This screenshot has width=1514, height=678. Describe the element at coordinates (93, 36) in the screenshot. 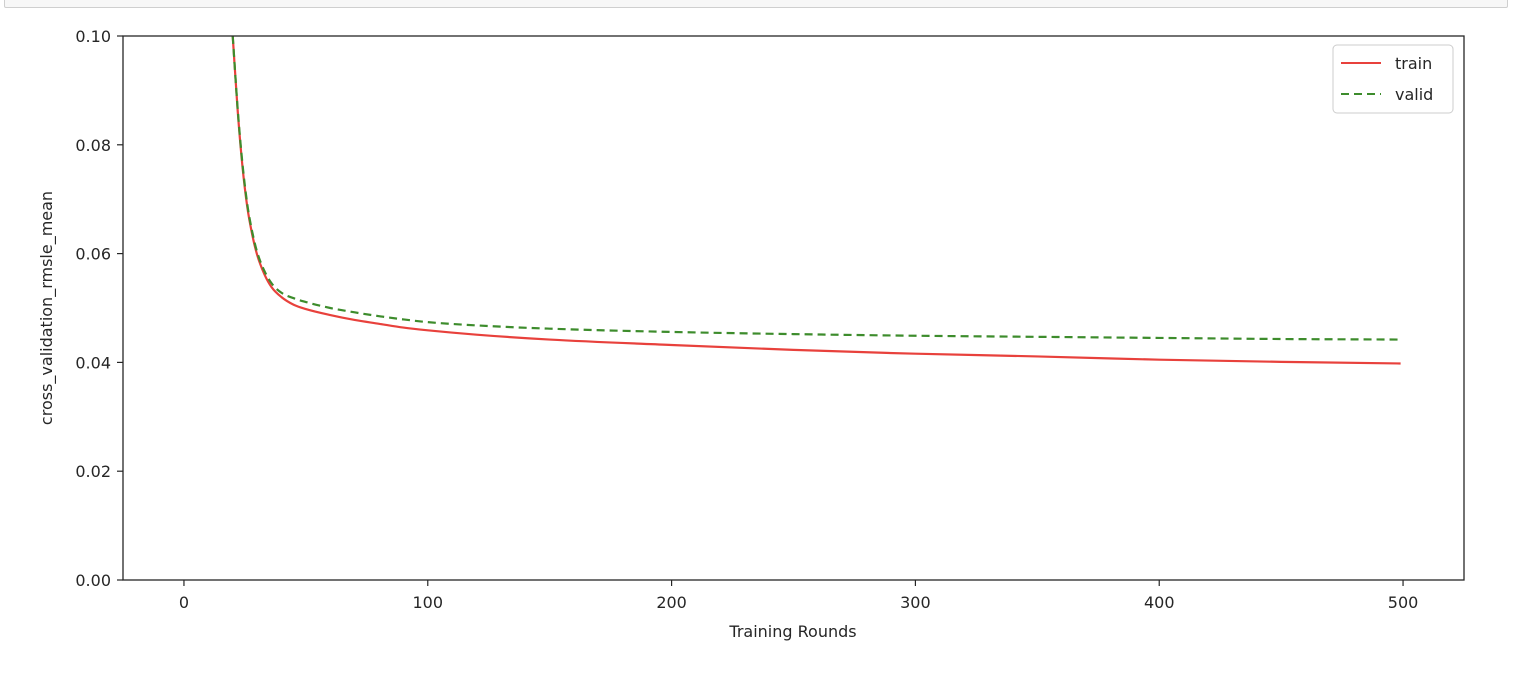

I see `y-tick-label: 0.10` at that location.